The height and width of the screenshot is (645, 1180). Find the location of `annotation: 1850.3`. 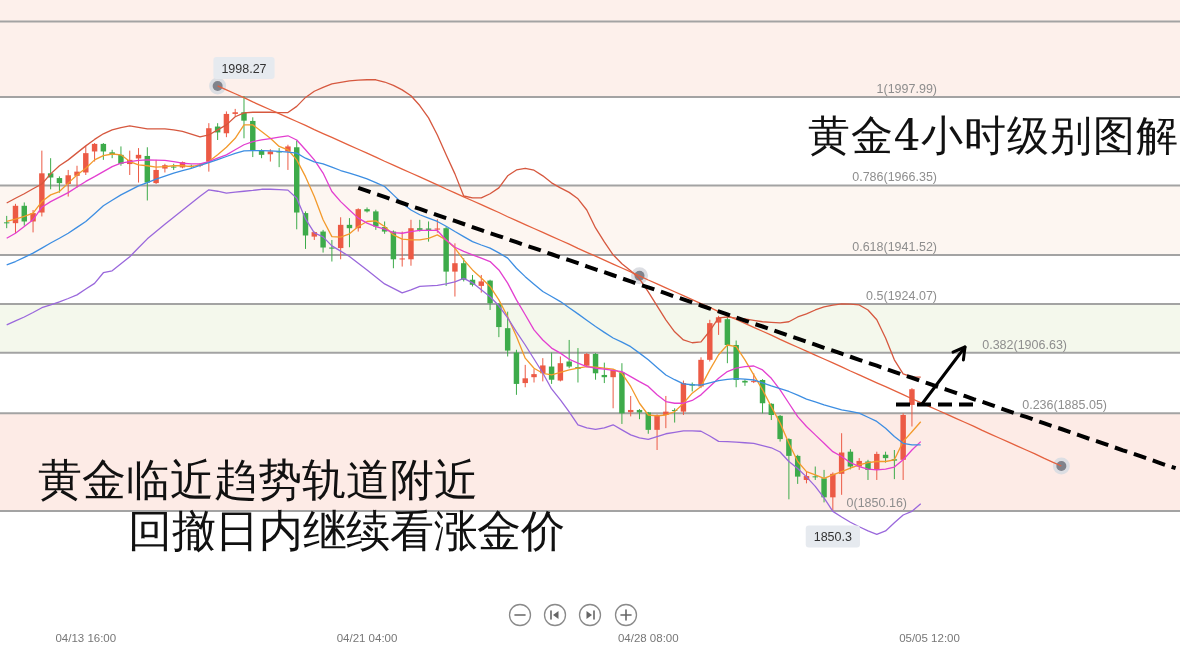

annotation: 1850.3 is located at coordinates (833, 537).